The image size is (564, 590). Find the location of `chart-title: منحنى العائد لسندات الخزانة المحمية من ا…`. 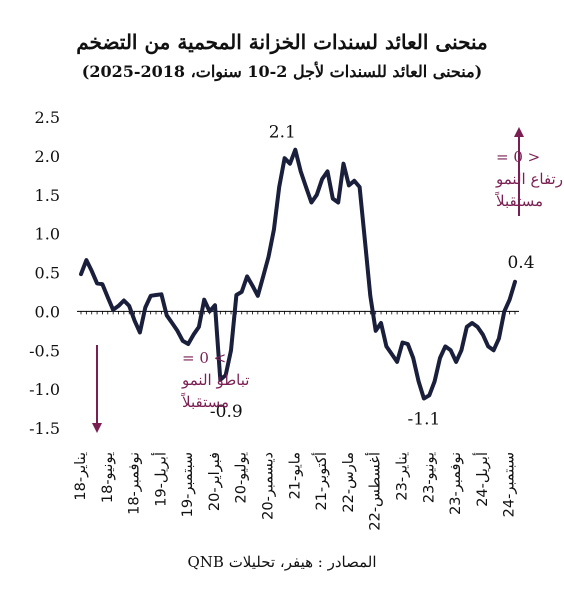

chart-title: منحنى العائد لسندات الخزانة المحمية من ا… is located at coordinates (282, 42).